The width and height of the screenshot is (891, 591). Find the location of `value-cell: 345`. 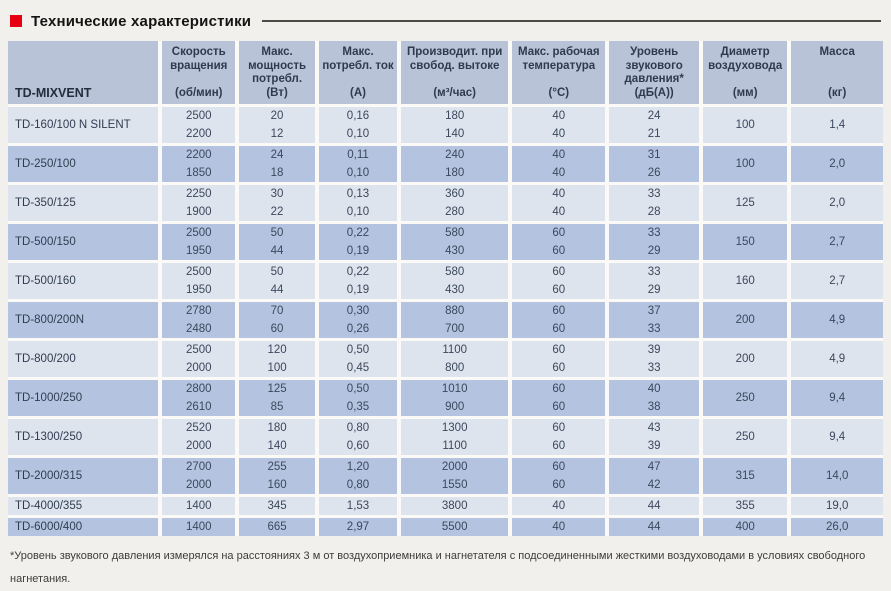

value-cell: 345 is located at coordinates (276, 504).